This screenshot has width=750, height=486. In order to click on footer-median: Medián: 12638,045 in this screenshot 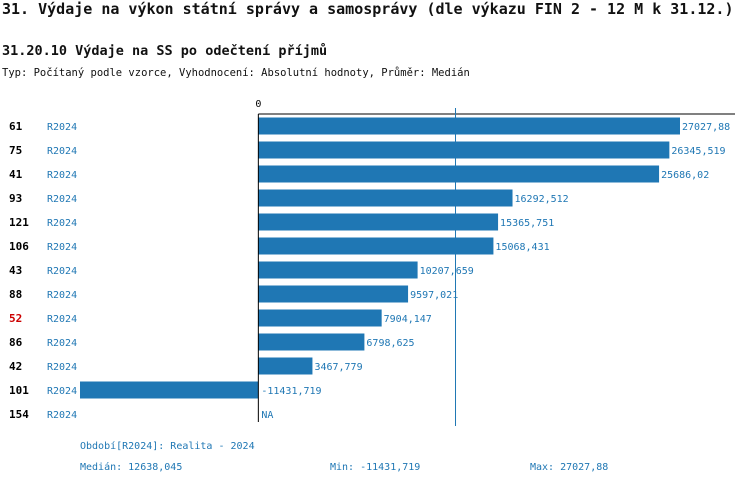, I will do `click(131, 467)`.